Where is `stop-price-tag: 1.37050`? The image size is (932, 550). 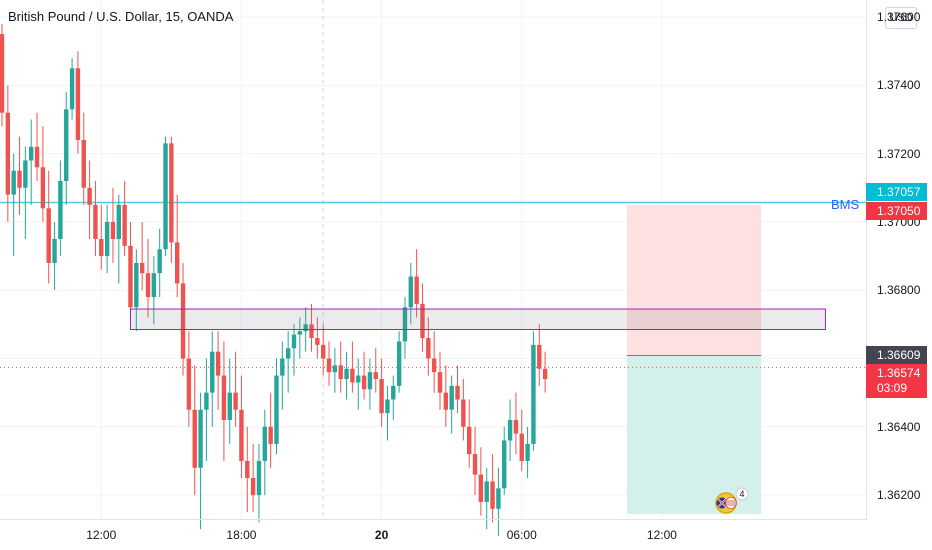 stop-price-tag: 1.37050 is located at coordinates (896, 211).